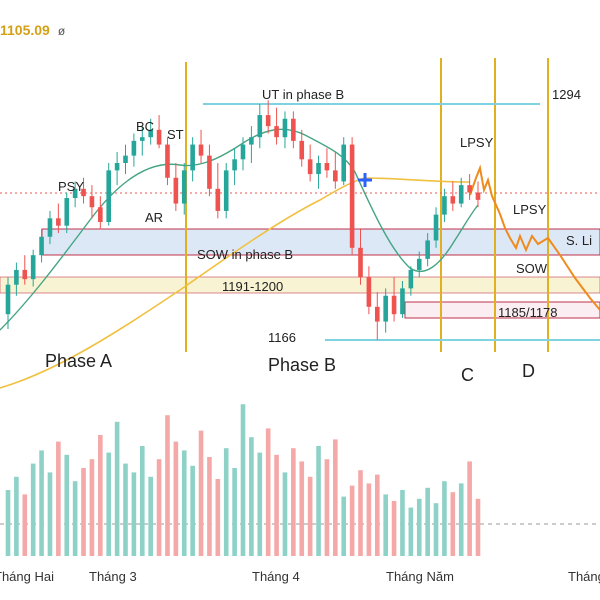  Describe the element at coordinates (27, 576) in the screenshot. I see `x-label-thang-hai: Tháng Hai` at that location.